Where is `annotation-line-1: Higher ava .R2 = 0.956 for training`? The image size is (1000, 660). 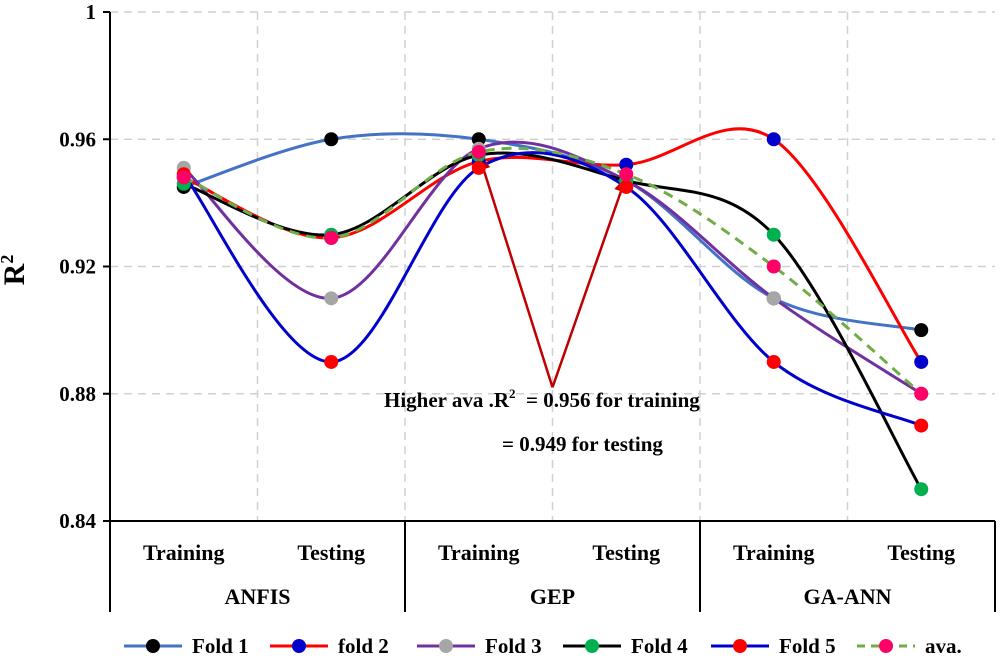
annotation-line-1: Higher ava .R2 = 0.956 for training is located at coordinates (542, 399).